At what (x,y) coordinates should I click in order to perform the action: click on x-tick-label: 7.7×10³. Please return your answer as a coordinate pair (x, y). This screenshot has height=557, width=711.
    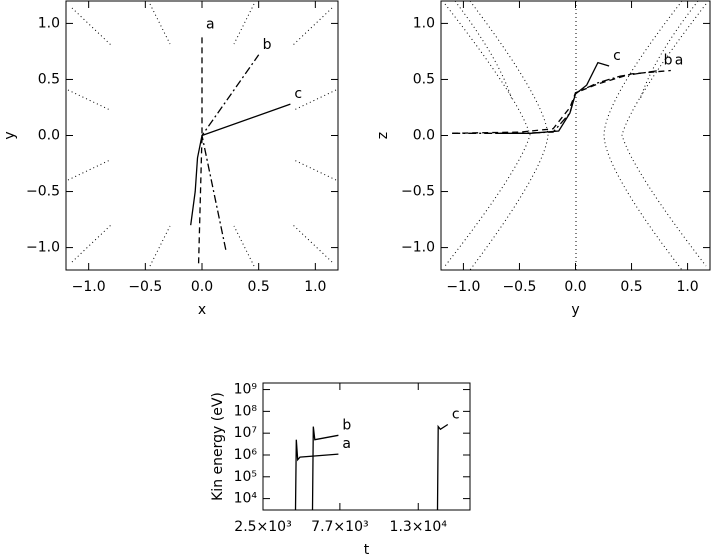
    Looking at the image, I should click on (339, 527).